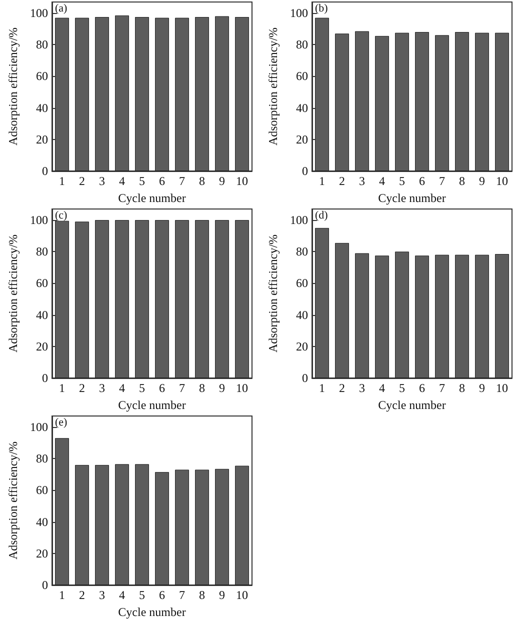 Image resolution: width=521 pixels, height=633 pixels. Describe the element at coordinates (61, 216) in the screenshot. I see `annotation: (c)` at that location.